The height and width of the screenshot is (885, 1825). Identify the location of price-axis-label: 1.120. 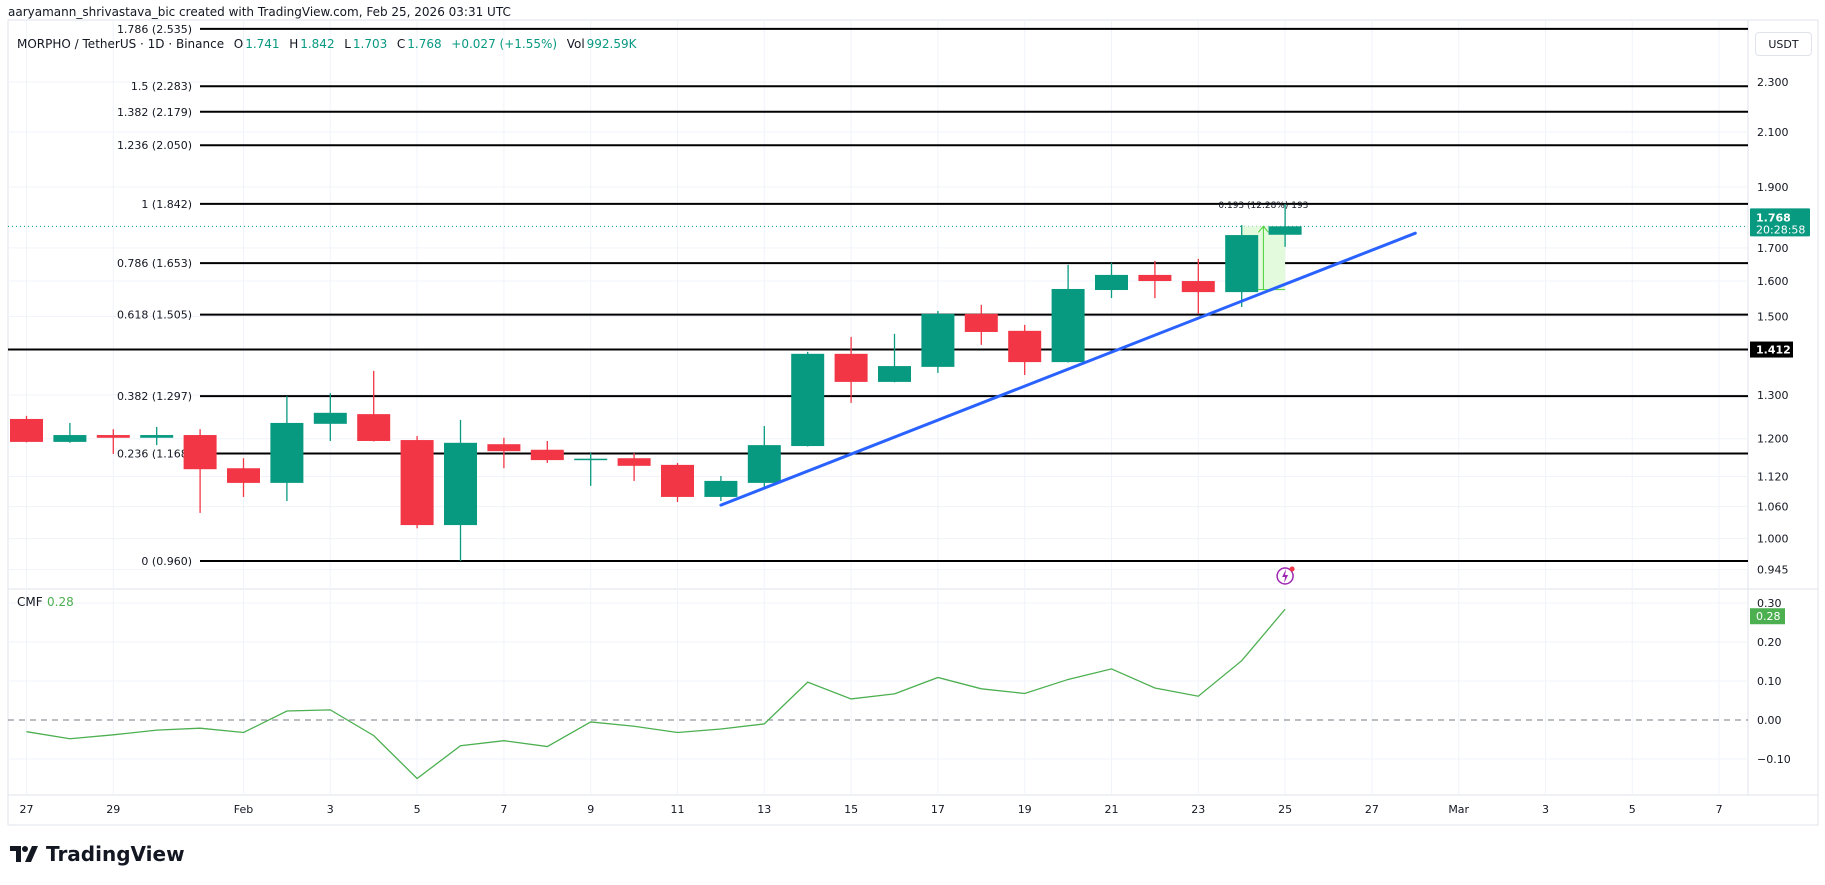
(1773, 476).